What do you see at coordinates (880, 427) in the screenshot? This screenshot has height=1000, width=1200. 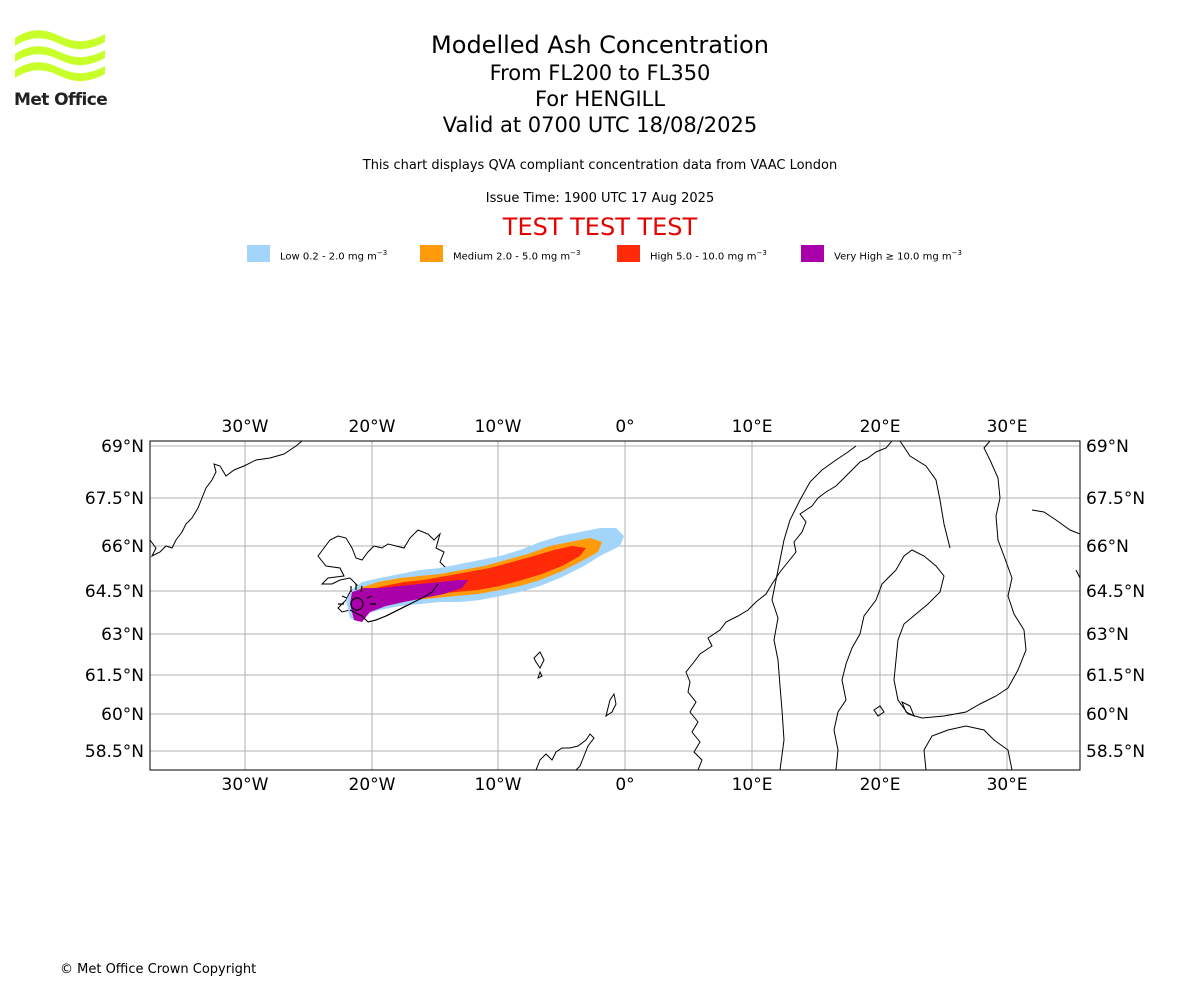 I see `lon-tick-label-top: 20°E` at bounding box center [880, 427].